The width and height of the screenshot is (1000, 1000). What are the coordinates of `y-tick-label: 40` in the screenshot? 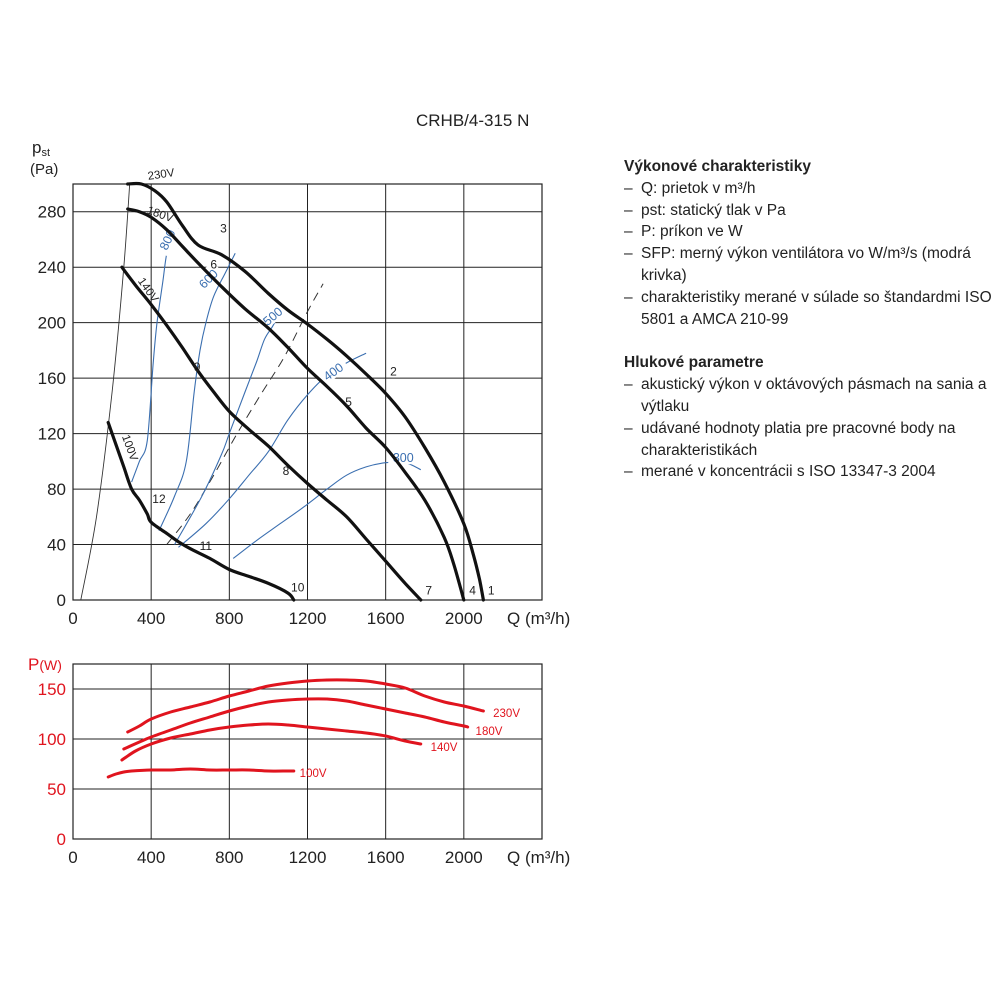 It's located at (56, 545).